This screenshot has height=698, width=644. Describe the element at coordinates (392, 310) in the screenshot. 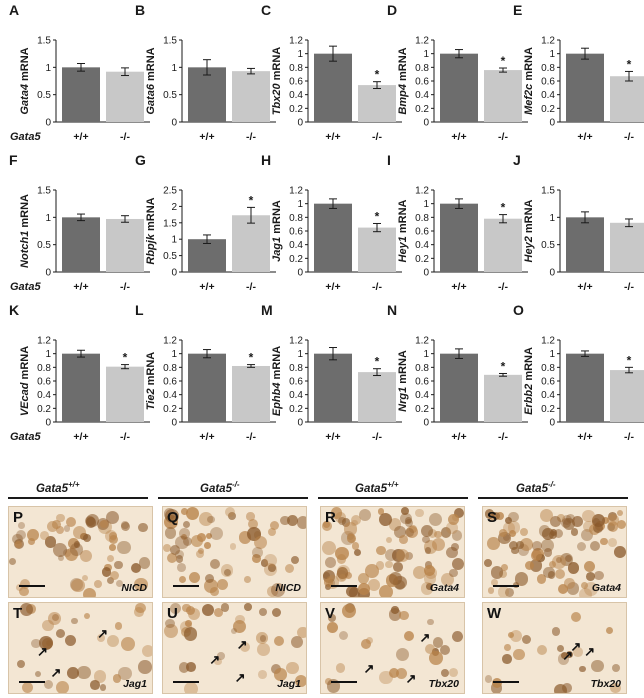

I see `panel-label-n: N` at that location.